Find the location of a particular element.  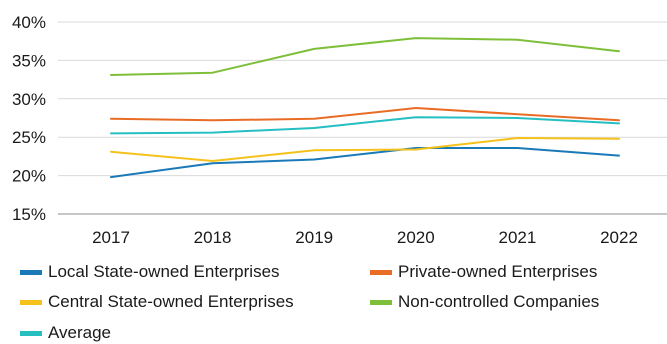

legend-item-private-owned: Private-owned Enterprises is located at coordinates (483, 272).